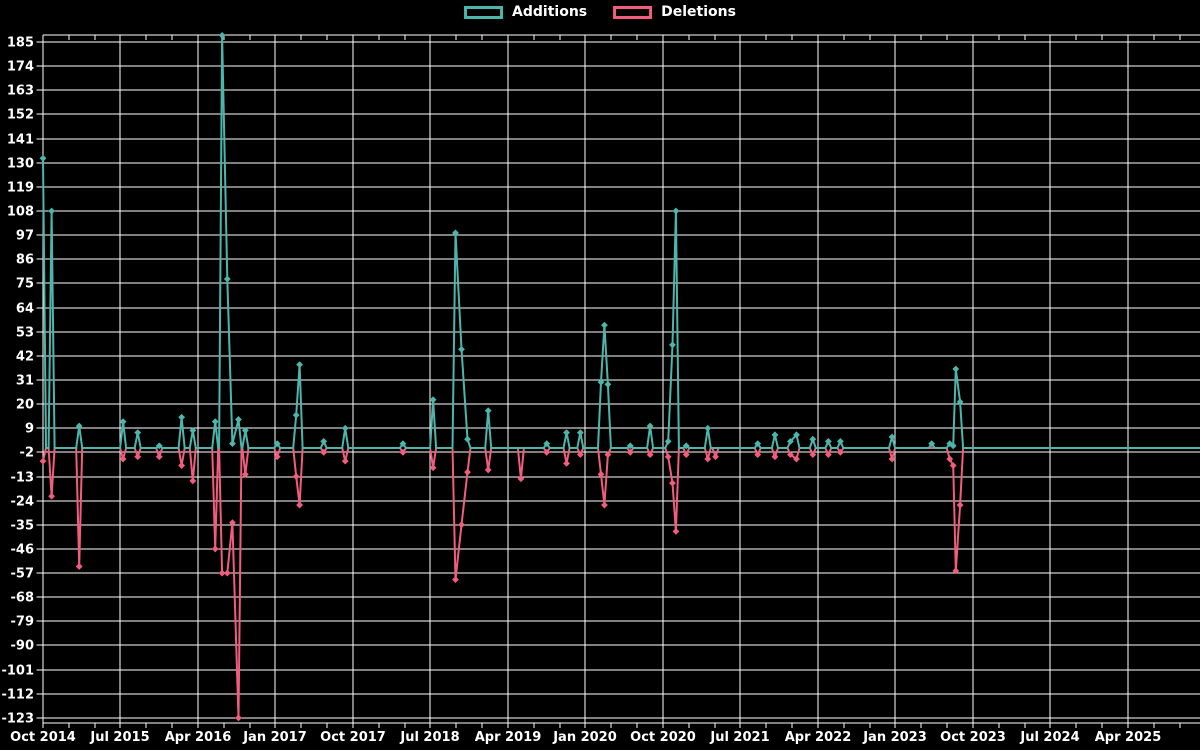 This screenshot has width=1200, height=750. Describe the element at coordinates (353, 737) in the screenshot. I see `x-tick-label: Oct 2017` at that location.